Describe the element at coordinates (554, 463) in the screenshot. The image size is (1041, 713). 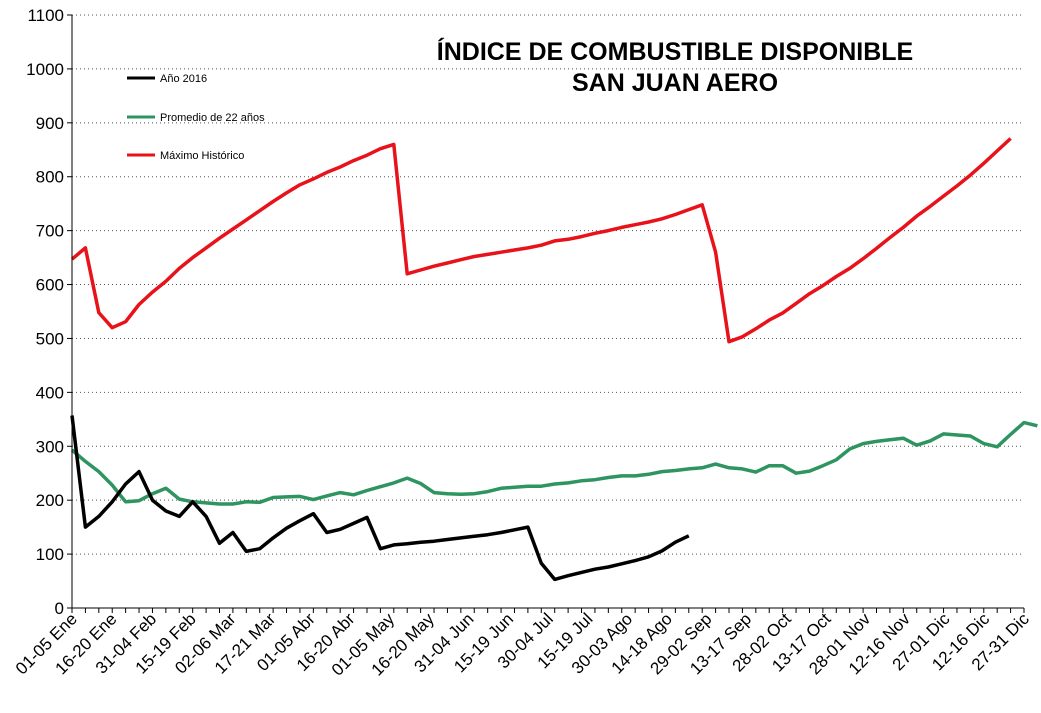
I see `series-line-promedio` at that location.